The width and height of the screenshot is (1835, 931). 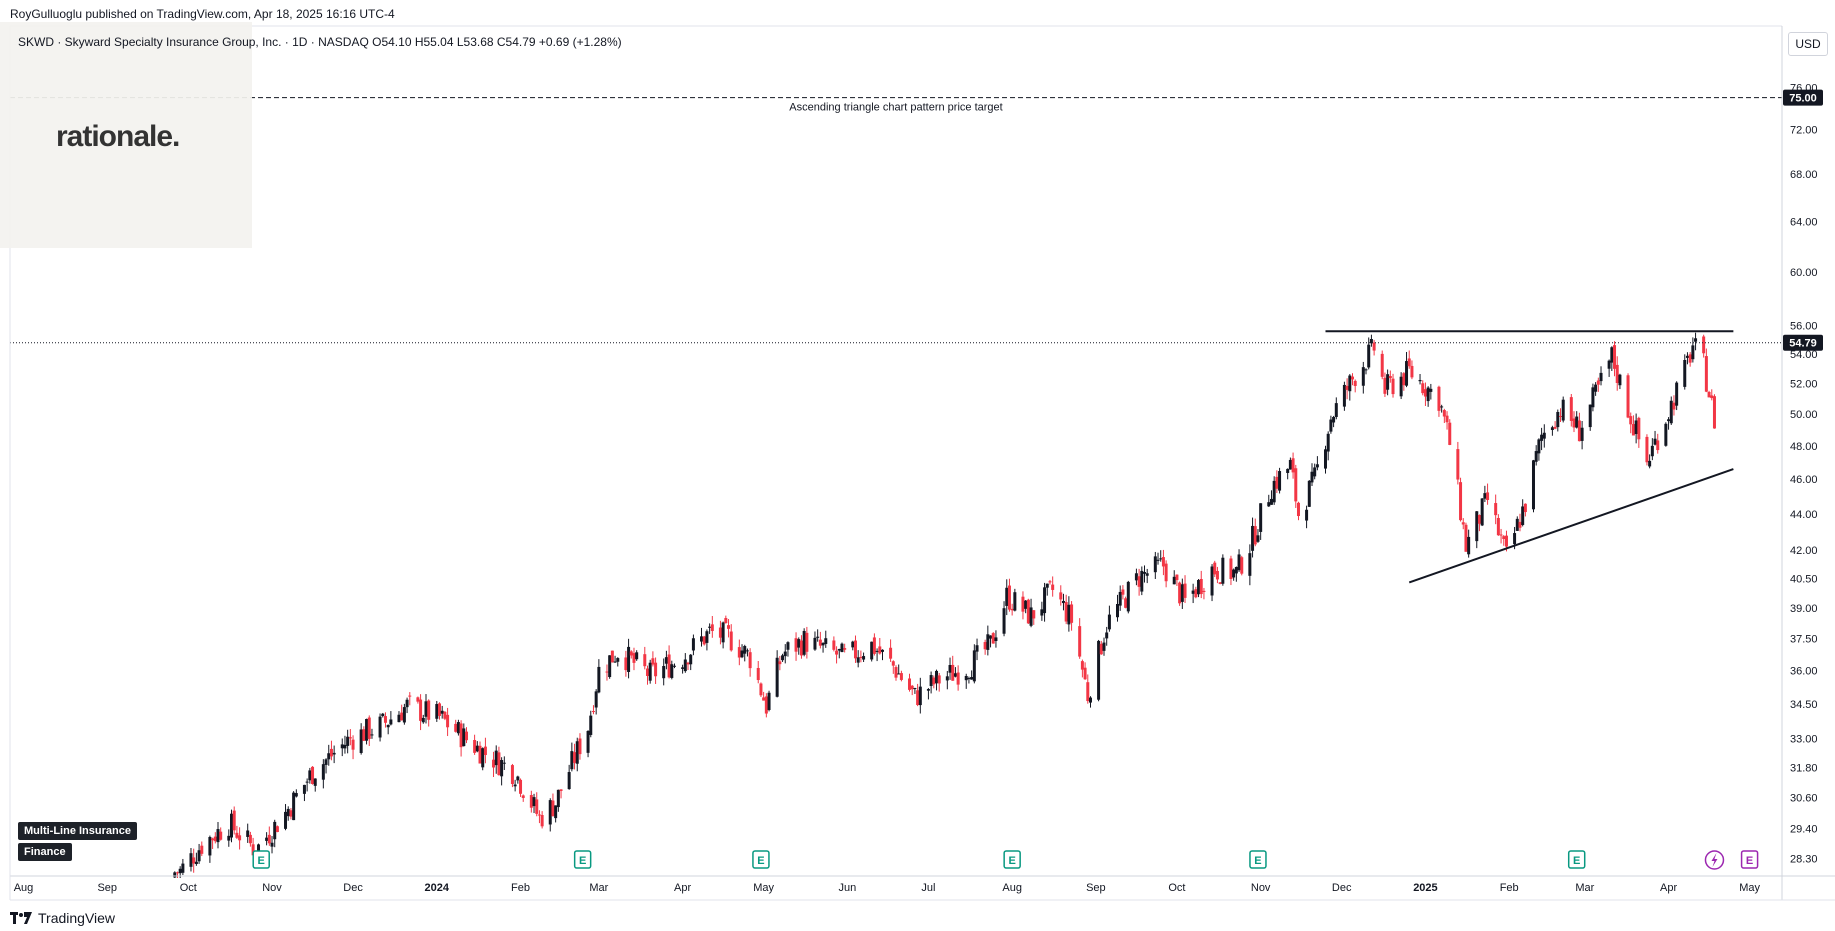 I want to click on last-price-label-bg, so click(x=1803, y=342).